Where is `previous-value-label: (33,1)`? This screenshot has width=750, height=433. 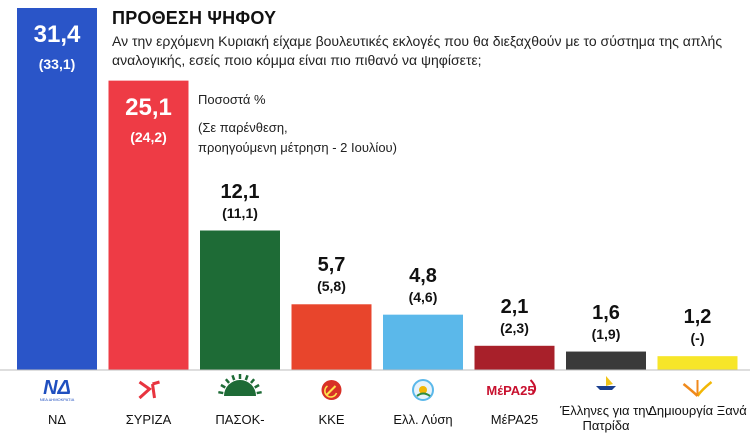 previous-value-label: (33,1) is located at coordinates (57, 64).